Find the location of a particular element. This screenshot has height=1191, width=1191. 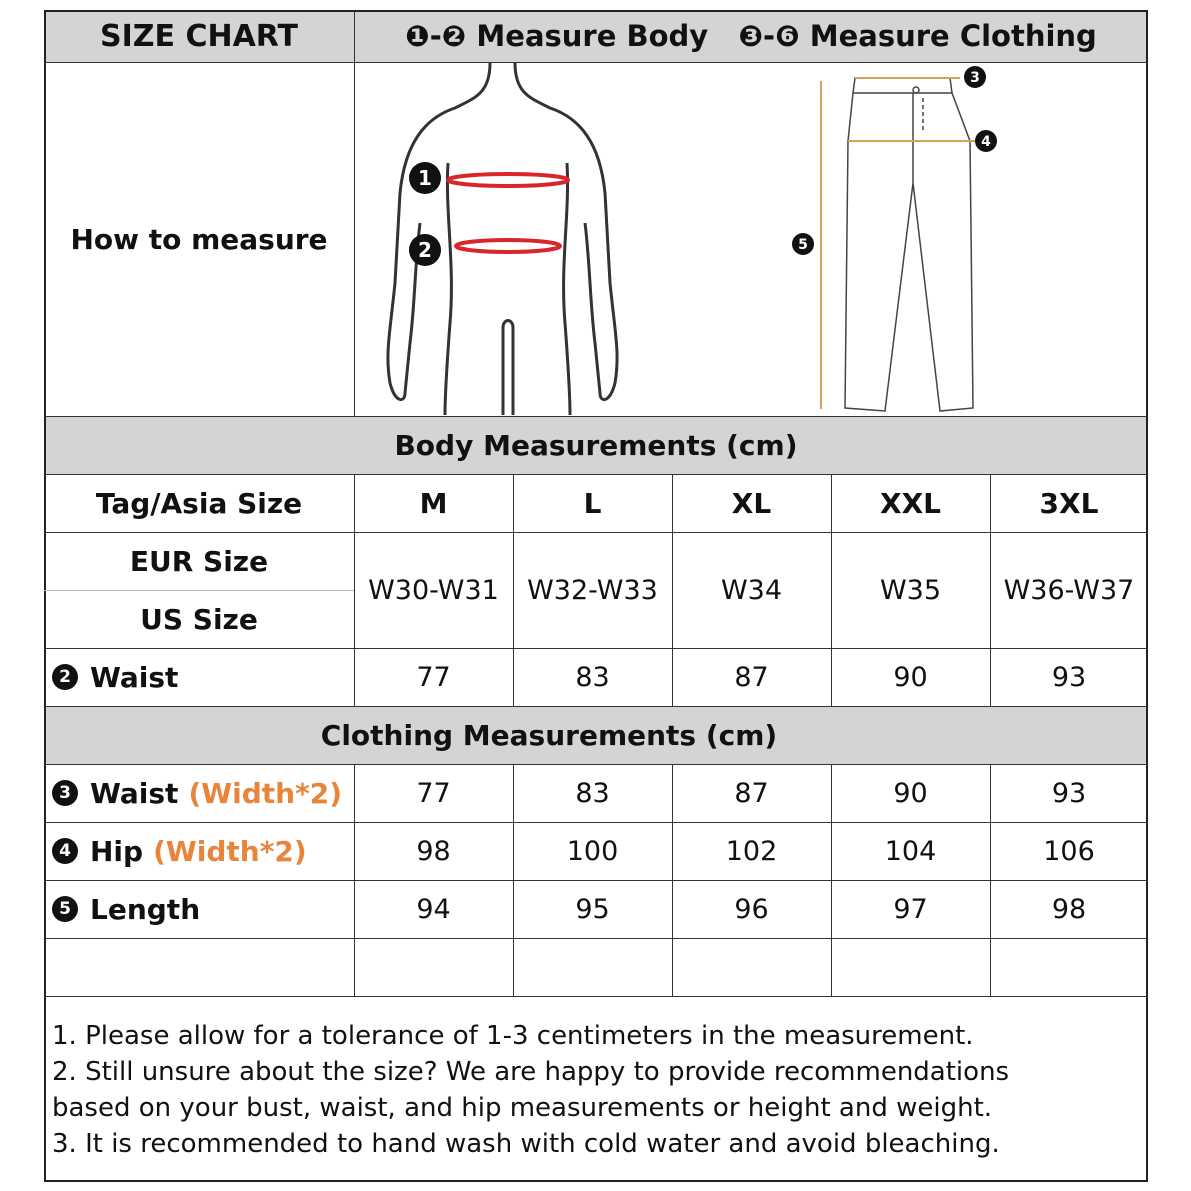

body-waist-cell: 90 is located at coordinates (910, 677).